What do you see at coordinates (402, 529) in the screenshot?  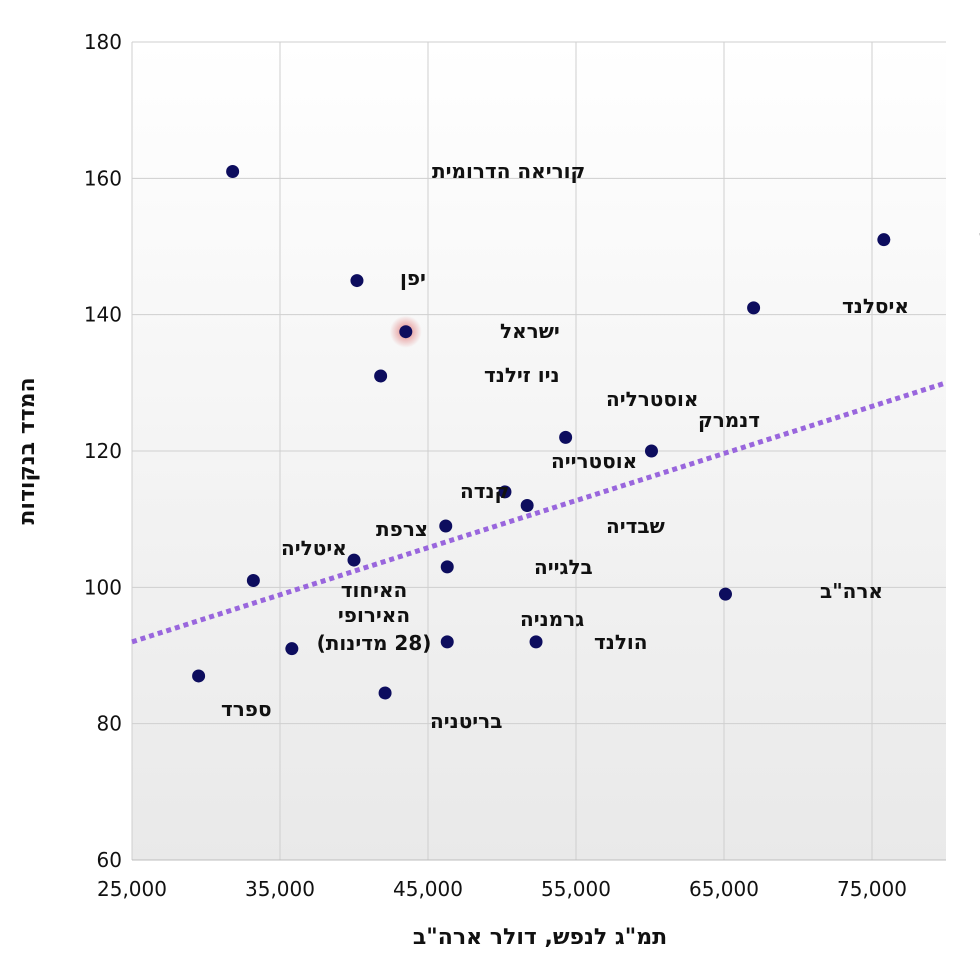 I see `point-label: צרפת` at bounding box center [402, 529].